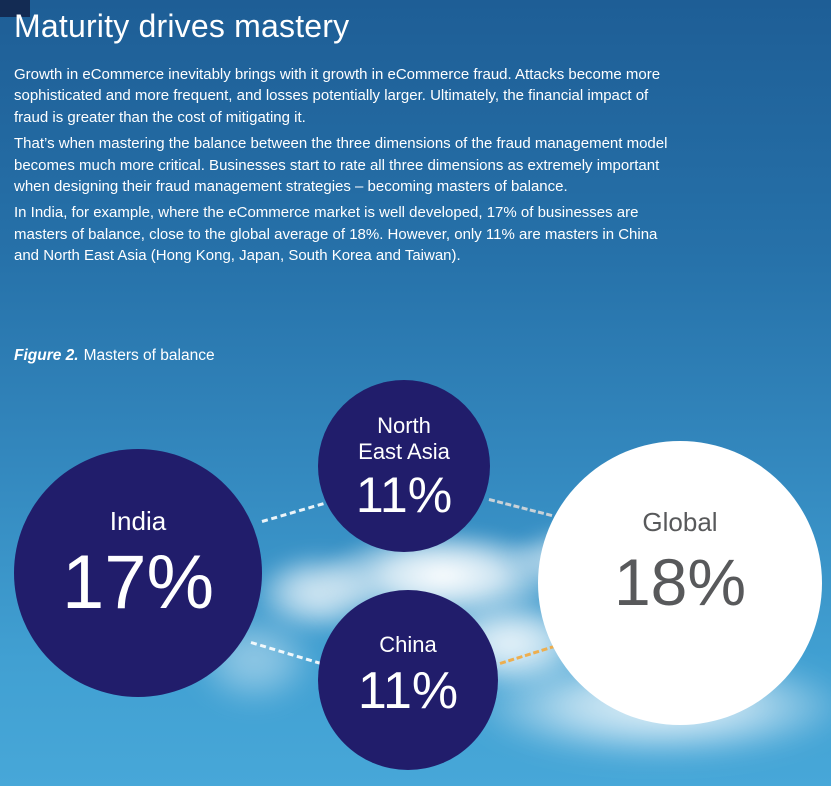 Image resolution: width=831 pixels, height=786 pixels. Describe the element at coordinates (408, 645) in the screenshot. I see `bubble-china-label: China` at that location.